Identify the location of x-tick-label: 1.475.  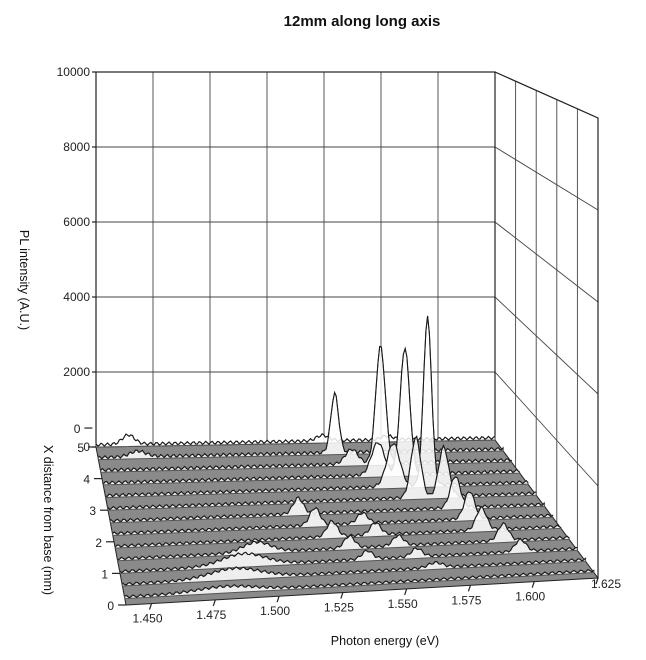
(211, 615).